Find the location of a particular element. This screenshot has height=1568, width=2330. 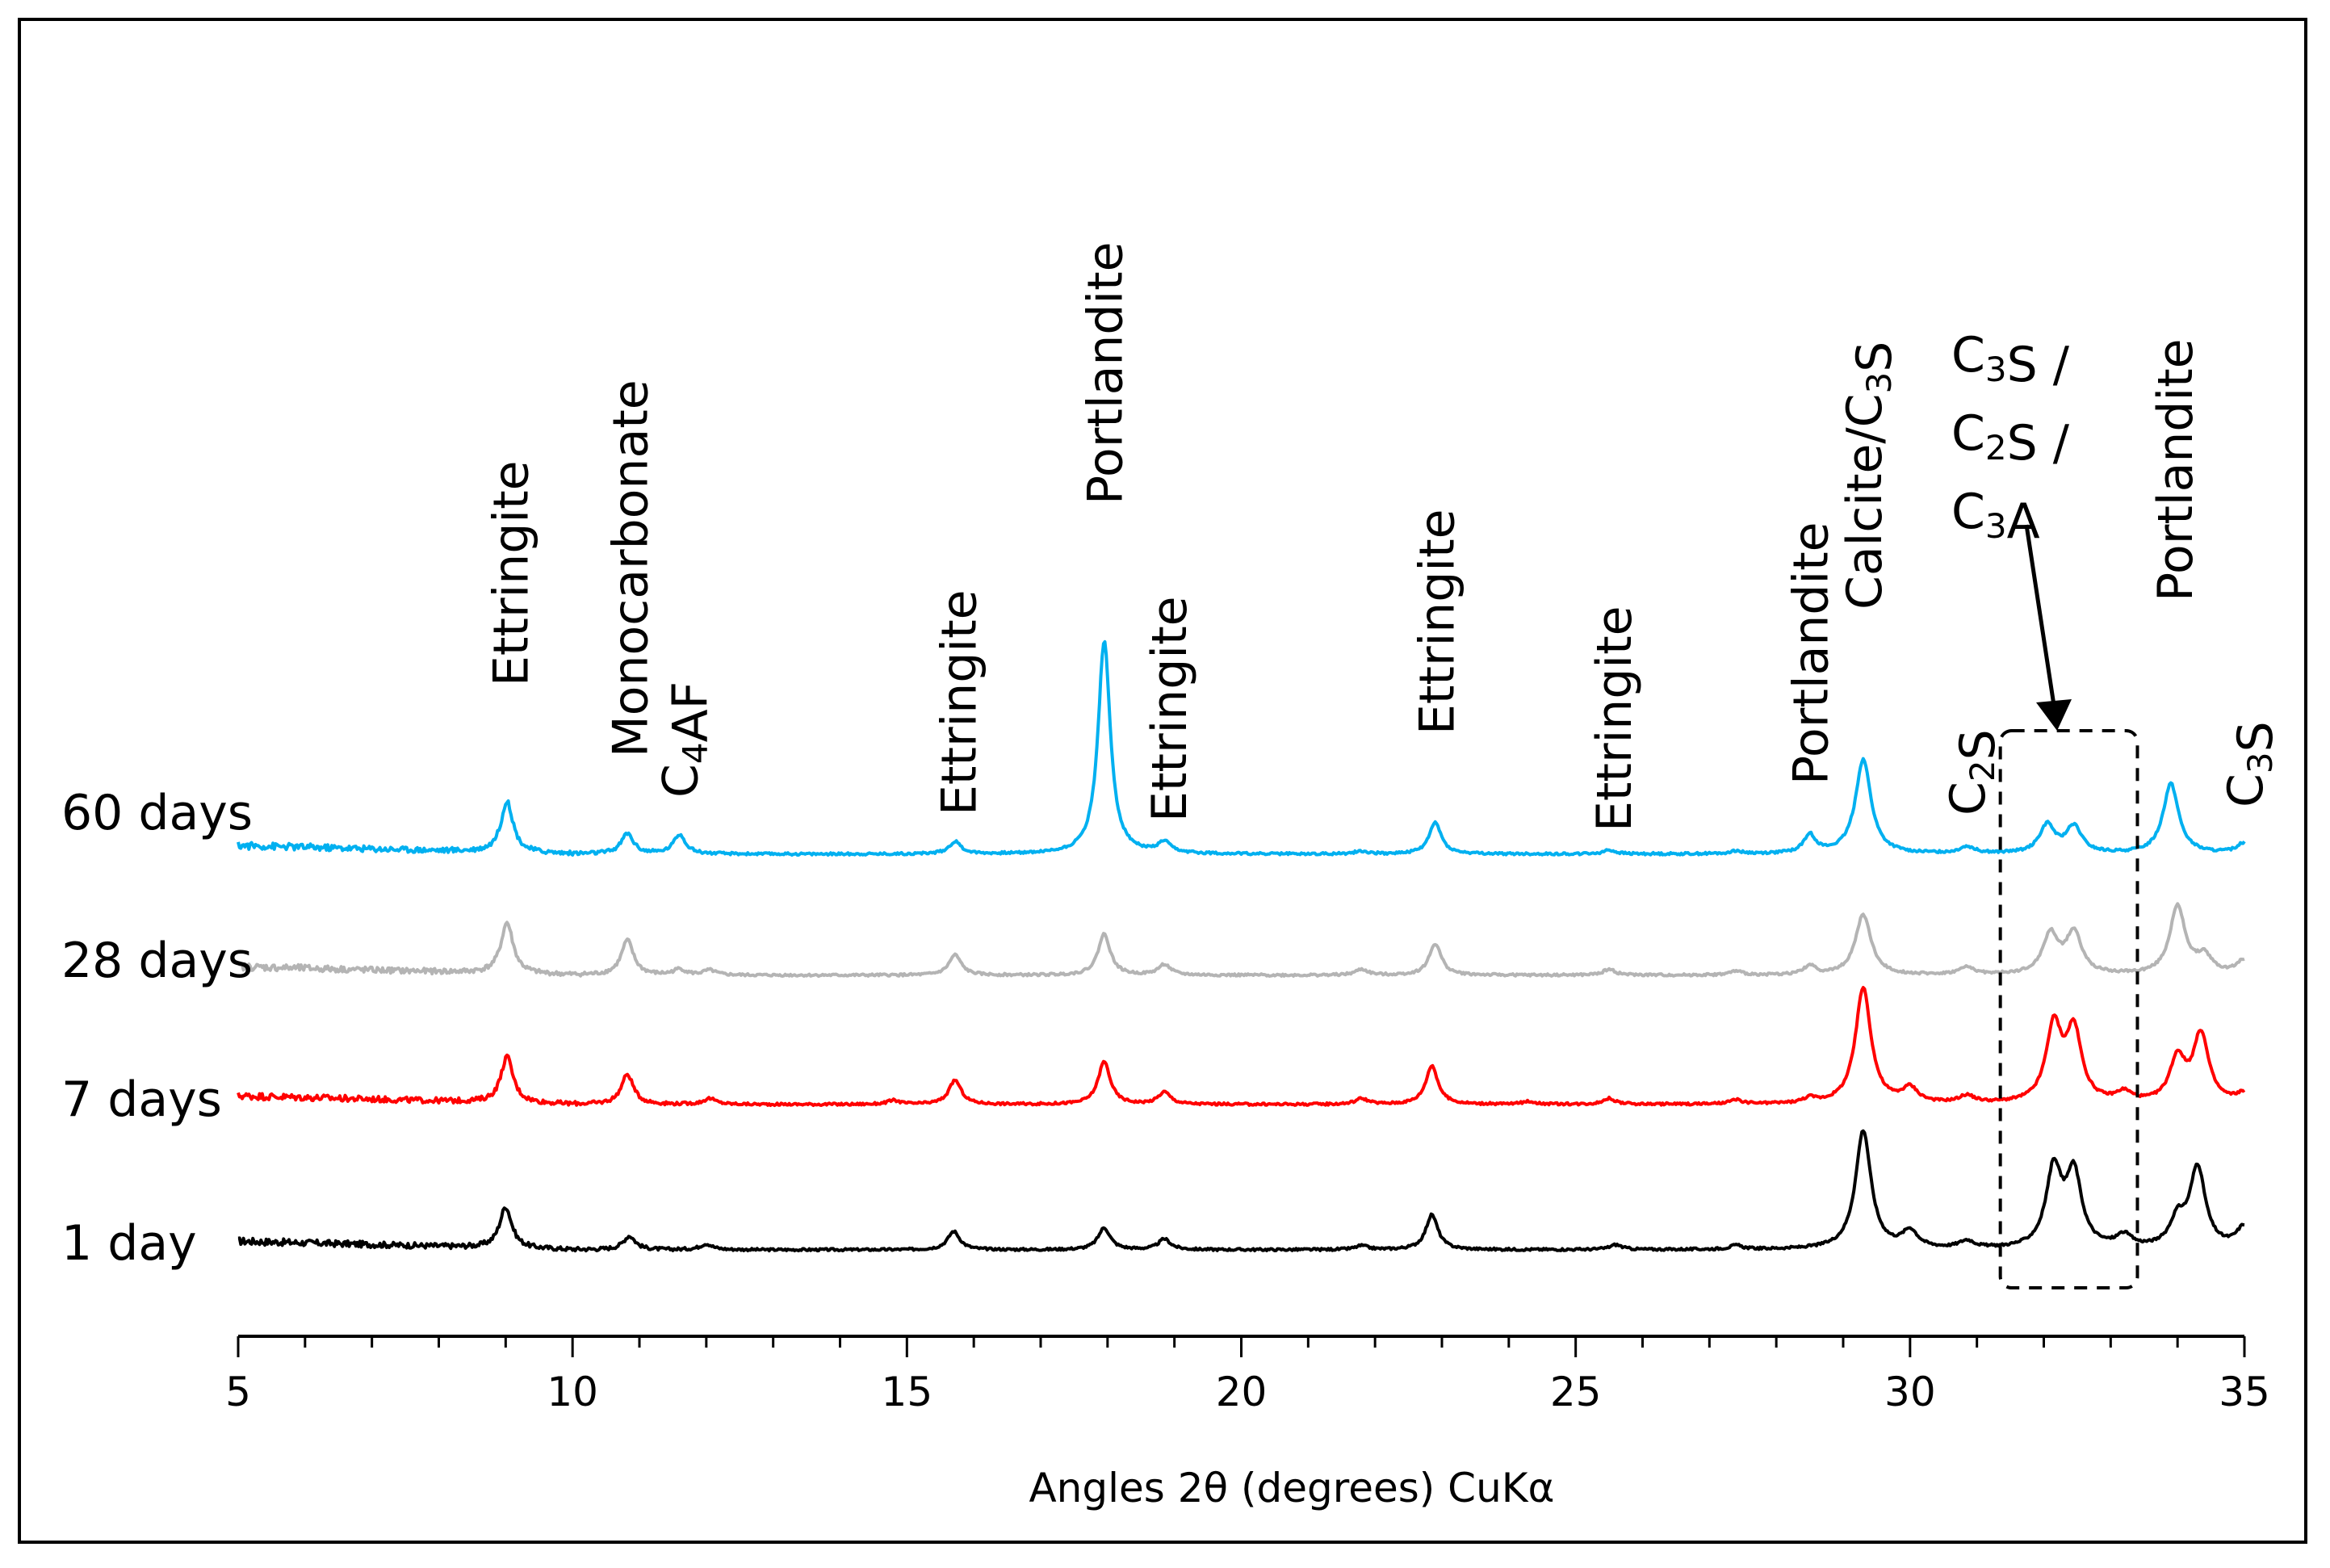

series-label-7-days: 7 days is located at coordinates (141, 1099).